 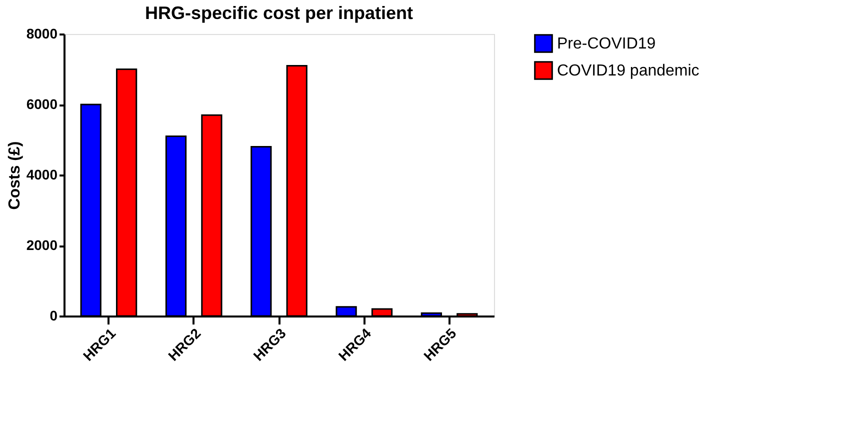 What do you see at coordinates (54, 316) in the screenshot?
I see `y-tick-label: 0` at bounding box center [54, 316].